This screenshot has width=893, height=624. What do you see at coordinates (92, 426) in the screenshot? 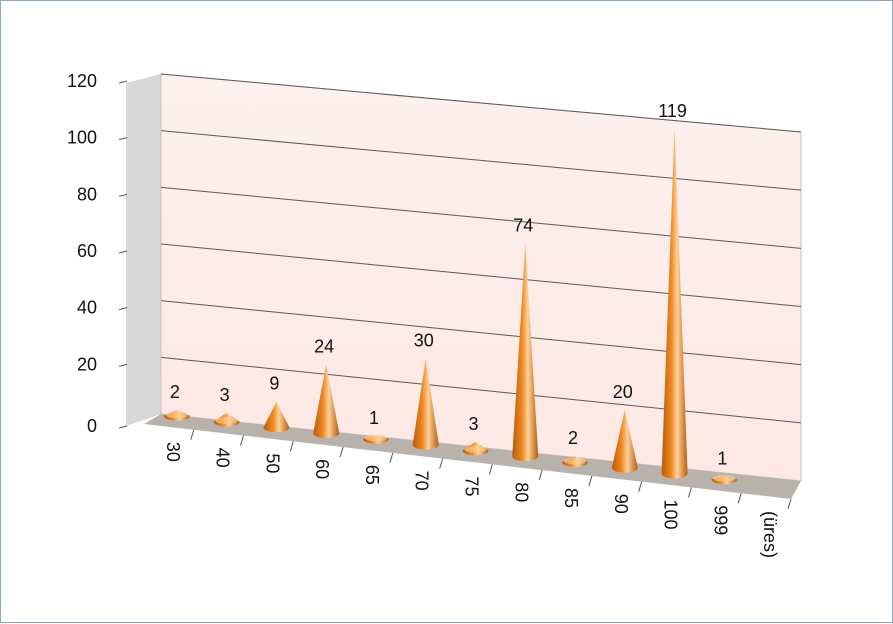
I see `y-tick-label: 0` at bounding box center [92, 426].